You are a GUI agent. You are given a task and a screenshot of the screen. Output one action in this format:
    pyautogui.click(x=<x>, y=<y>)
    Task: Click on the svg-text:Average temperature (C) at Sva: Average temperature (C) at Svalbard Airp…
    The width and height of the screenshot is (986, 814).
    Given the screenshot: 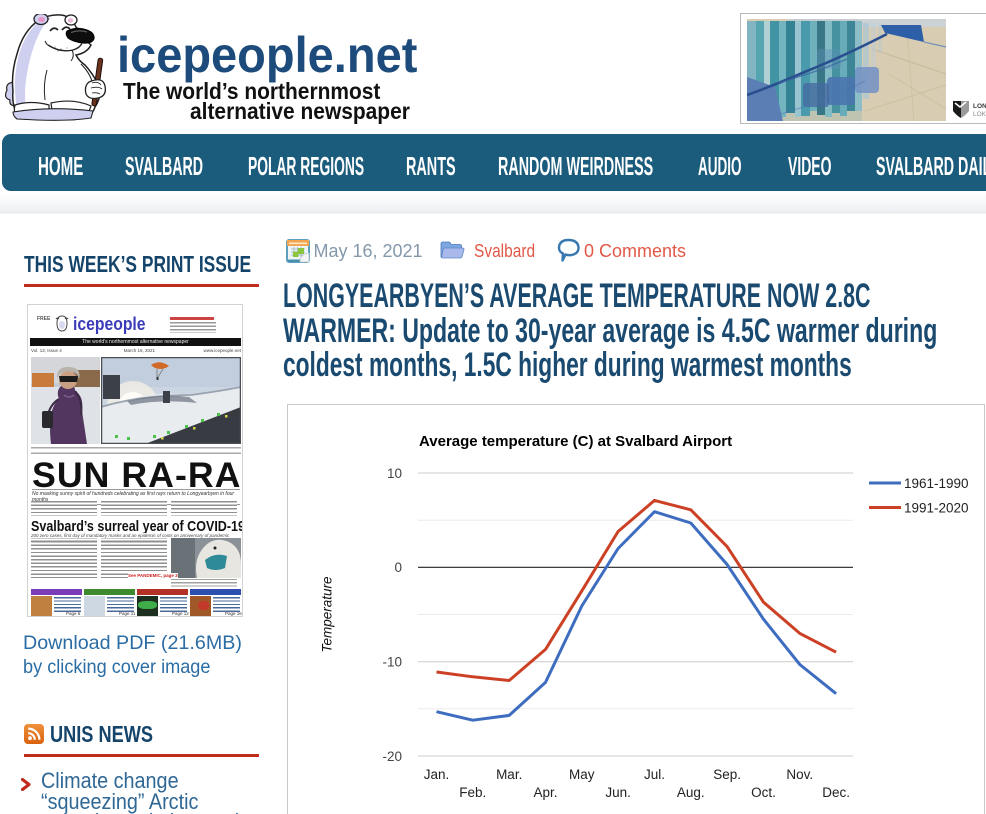 What is the action you would take?
    pyautogui.click(x=575, y=441)
    